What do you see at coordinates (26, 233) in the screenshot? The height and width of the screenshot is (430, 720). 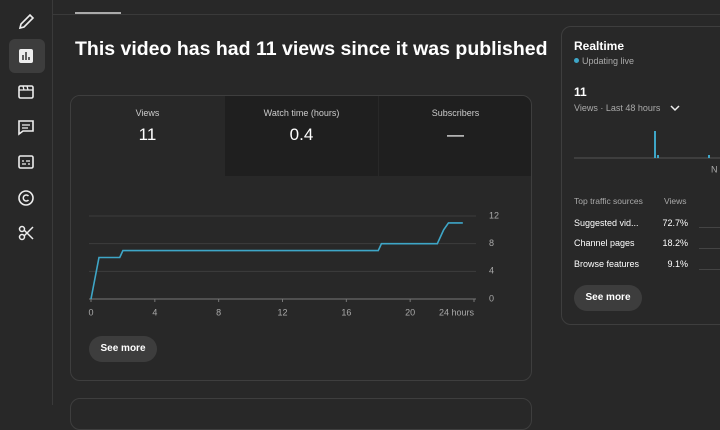 I see `clips-icon` at bounding box center [26, 233].